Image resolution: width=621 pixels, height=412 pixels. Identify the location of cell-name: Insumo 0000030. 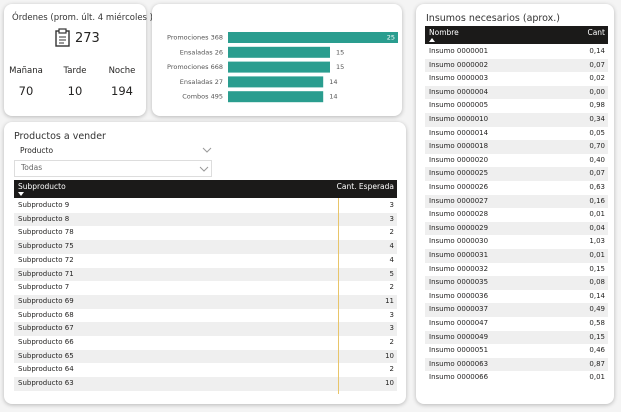
(459, 241).